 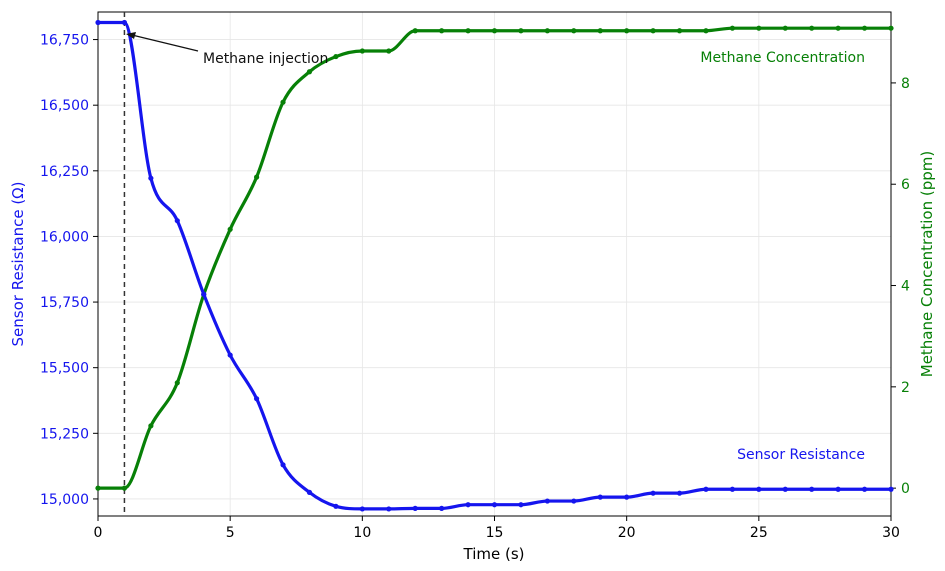 I want to click on y-right-tick-label: 2, so click(x=905, y=388).